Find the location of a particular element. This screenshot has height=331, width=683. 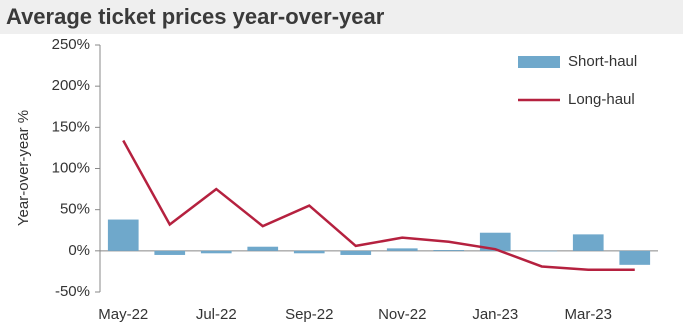

y-axis-title: Year-over-year % is located at coordinates (23, 168).